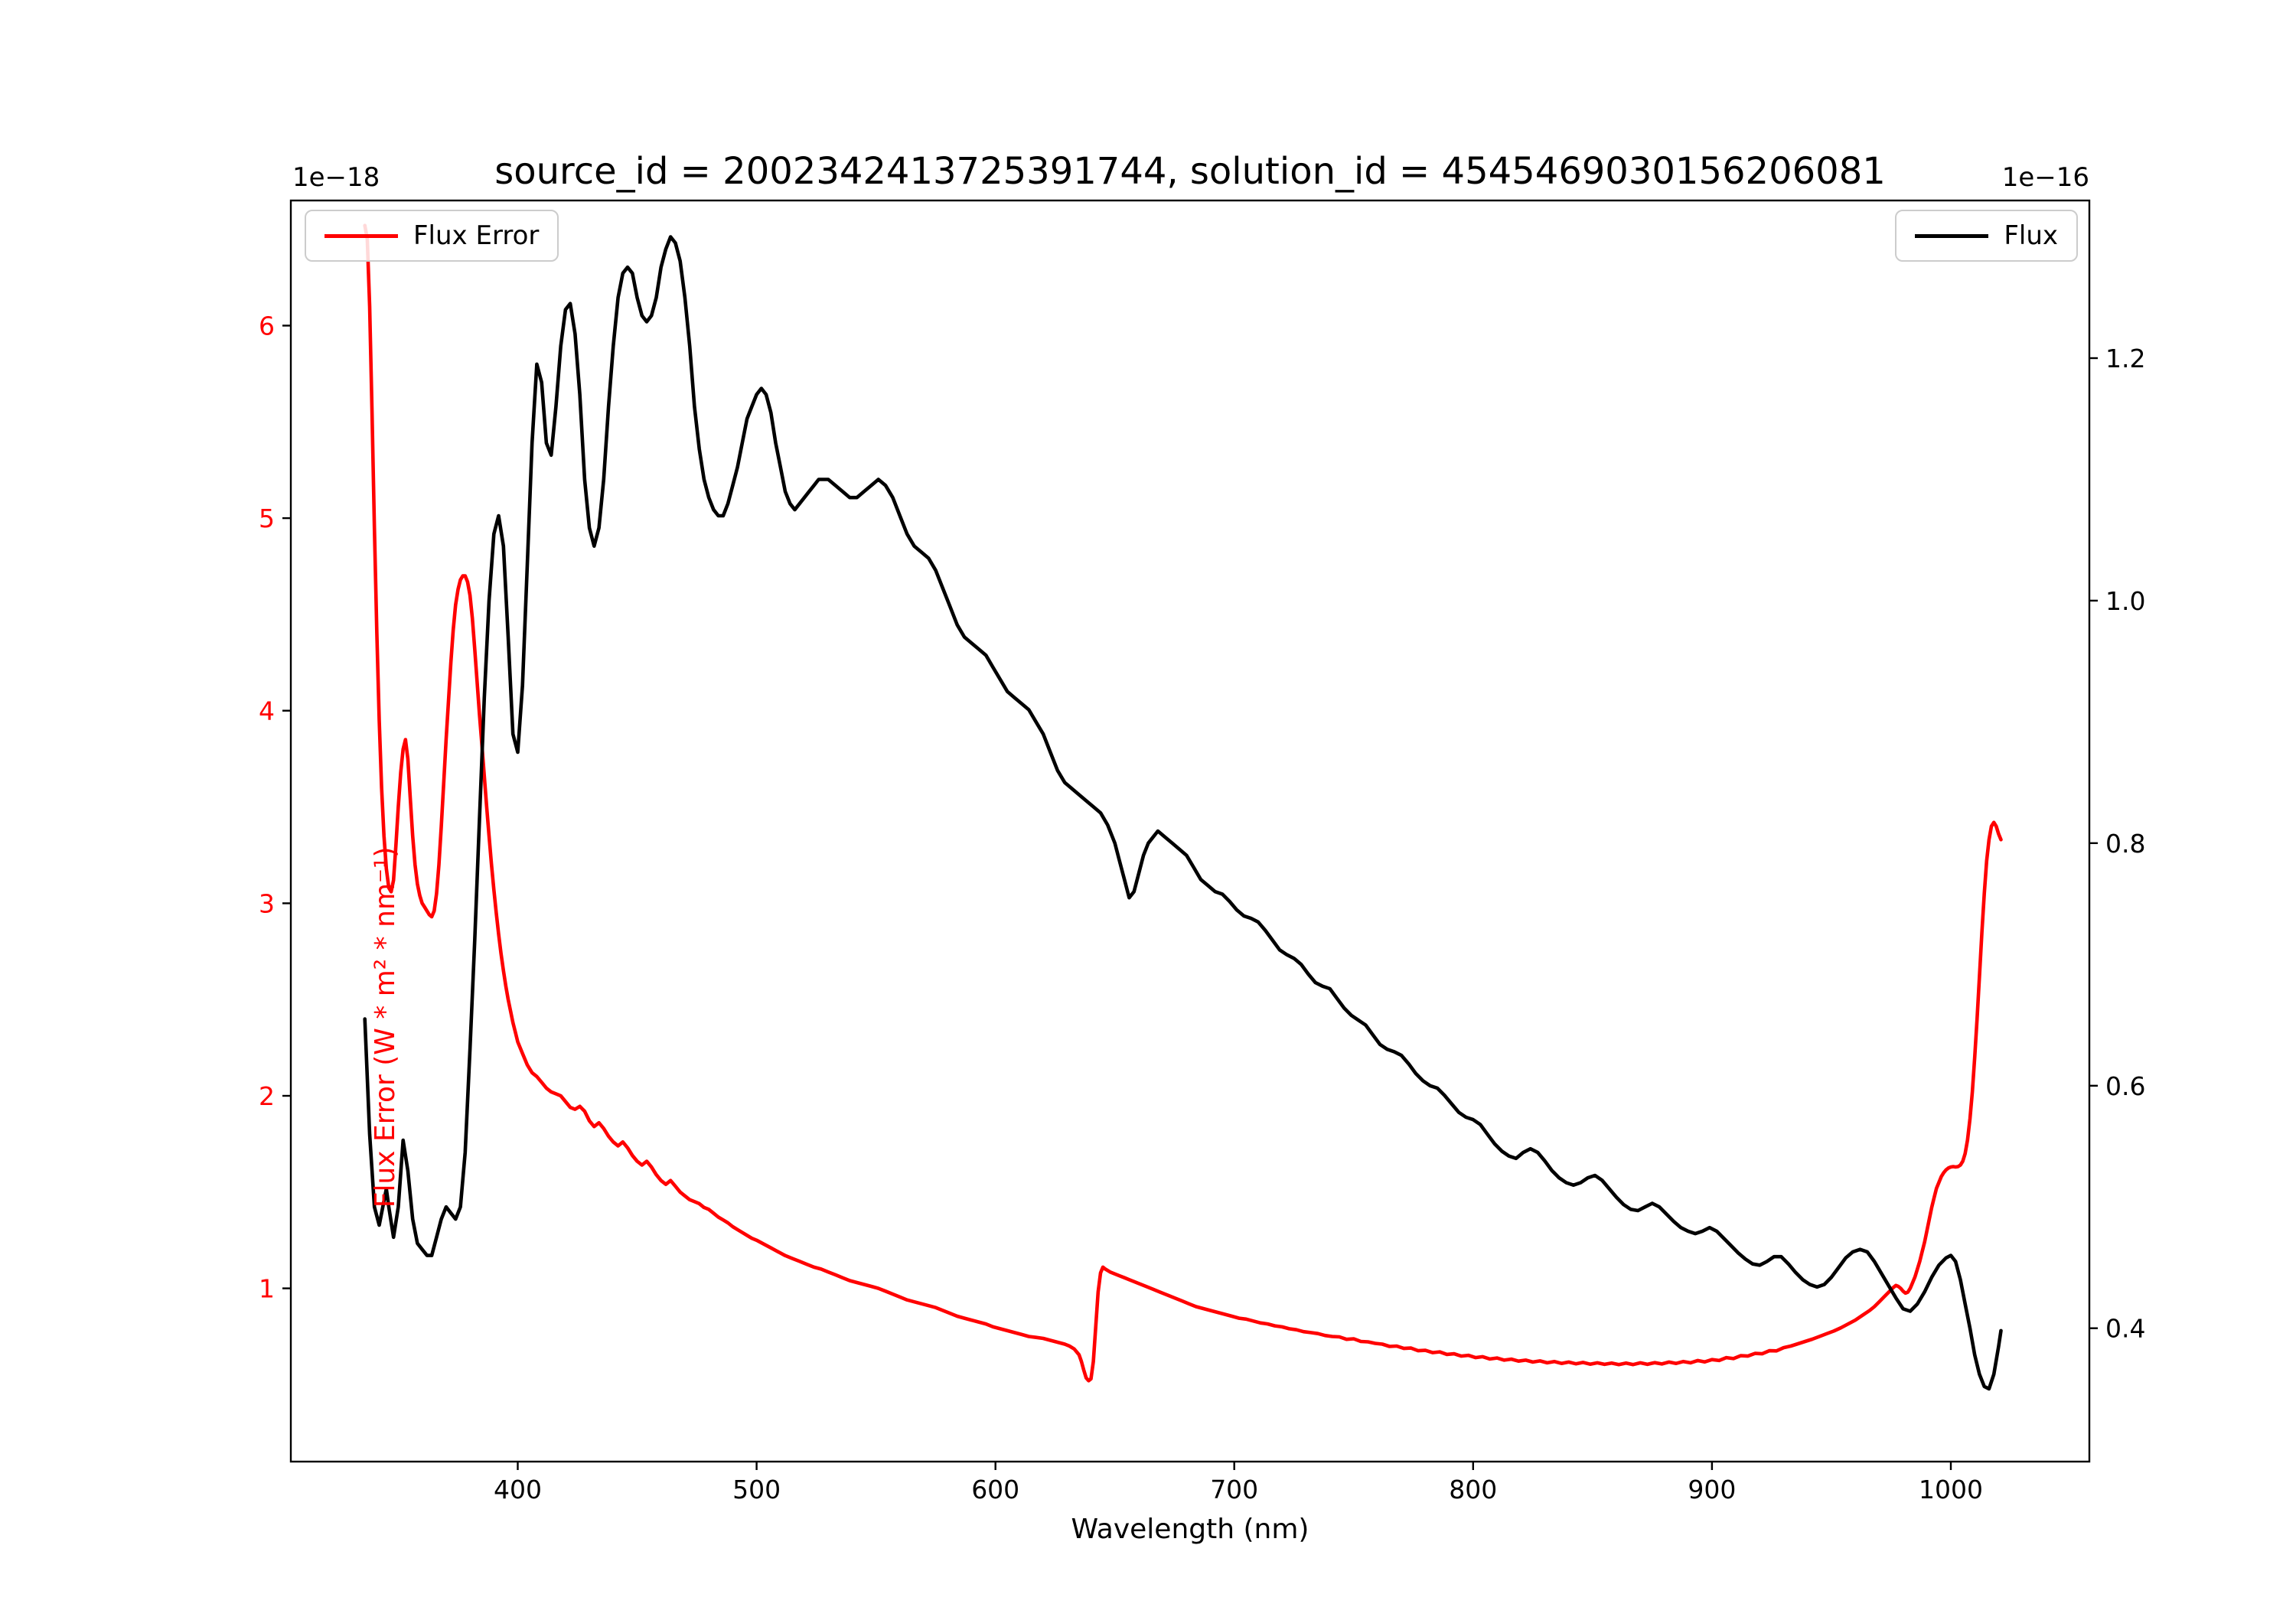 This screenshot has width=2296, height=1607. What do you see at coordinates (361, 235) in the screenshot?
I see `flux-error-legend-line-icon` at bounding box center [361, 235].